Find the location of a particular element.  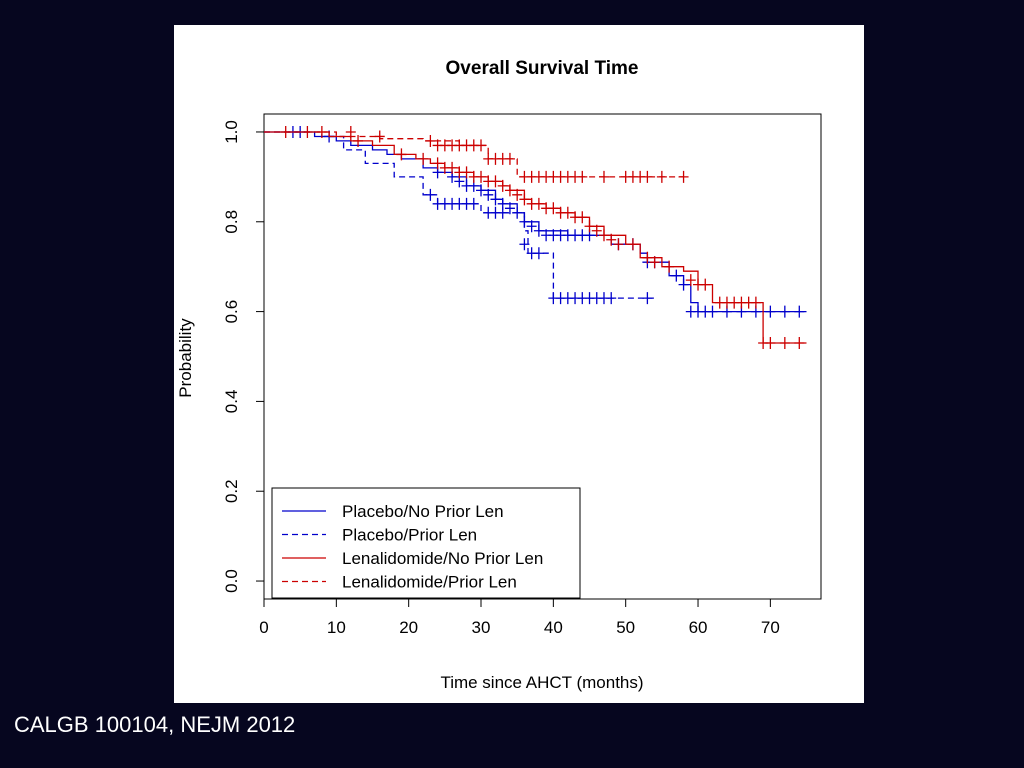

series-line-placebo-no-prior-len is located at coordinates (535, 222).